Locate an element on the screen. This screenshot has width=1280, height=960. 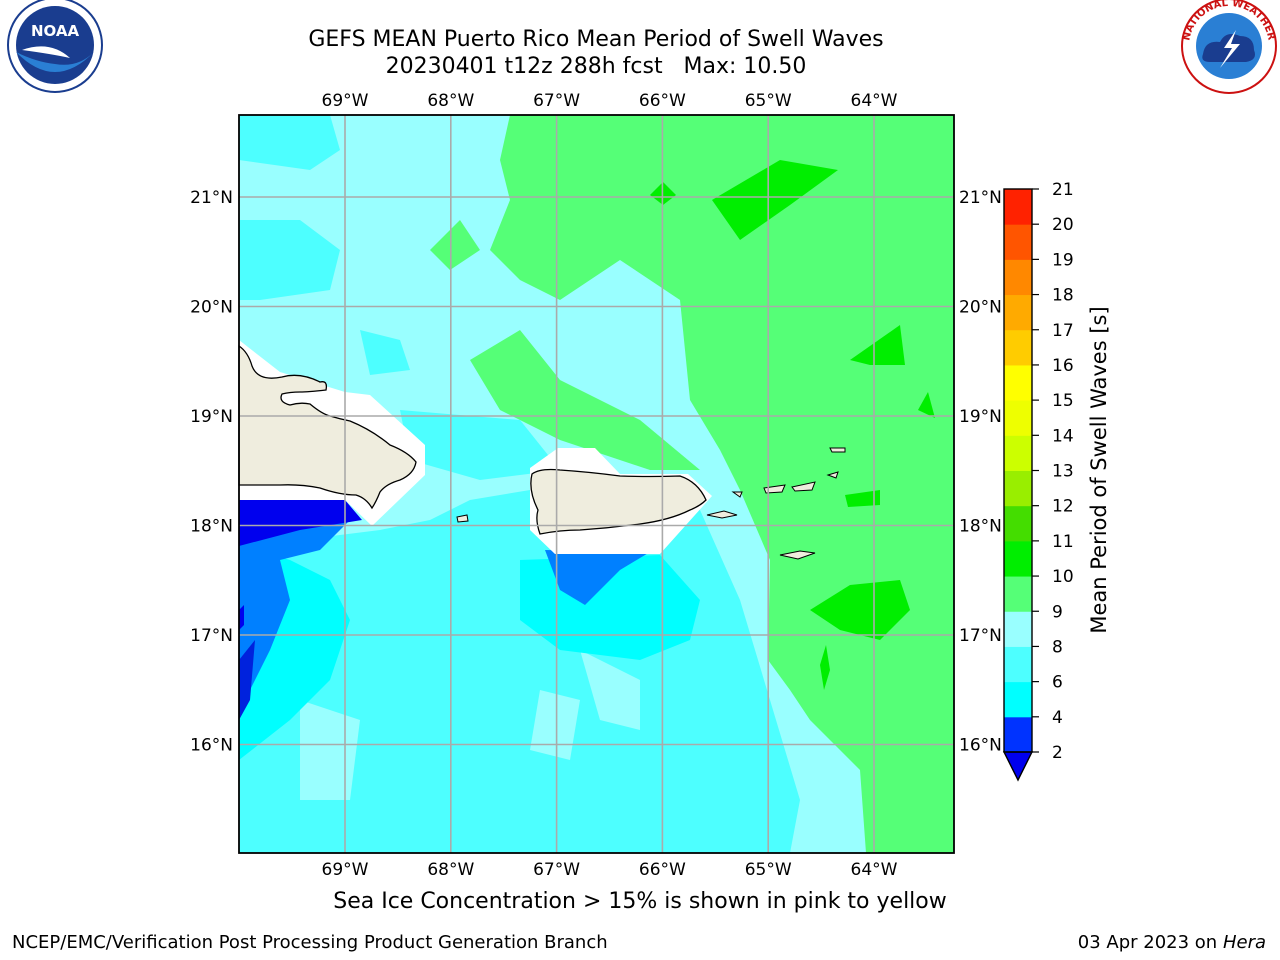
credit-date: 03 Apr 2023 on Hera is located at coordinates (1172, 942).